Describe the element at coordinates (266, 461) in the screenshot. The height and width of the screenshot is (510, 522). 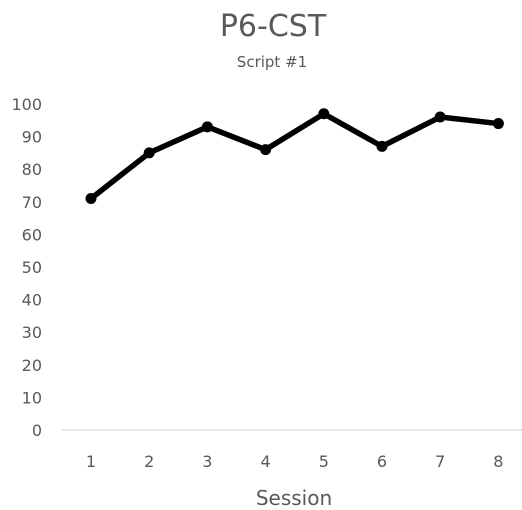
I see `x-tick-label: 4` at that location.